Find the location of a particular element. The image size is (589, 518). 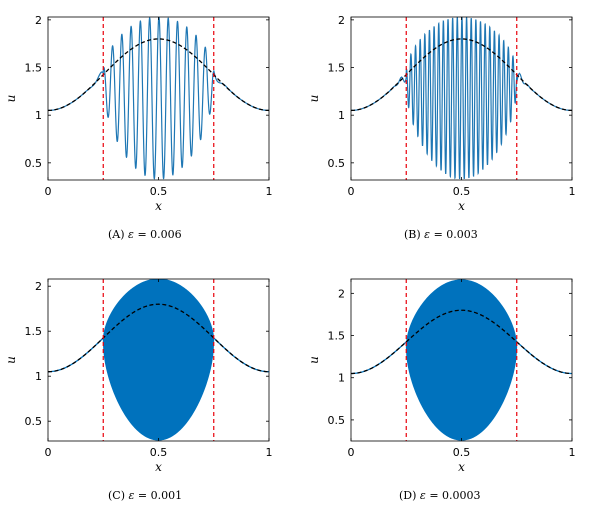

caption-b: (B) ε = 0.003 is located at coordinates (441, 234).